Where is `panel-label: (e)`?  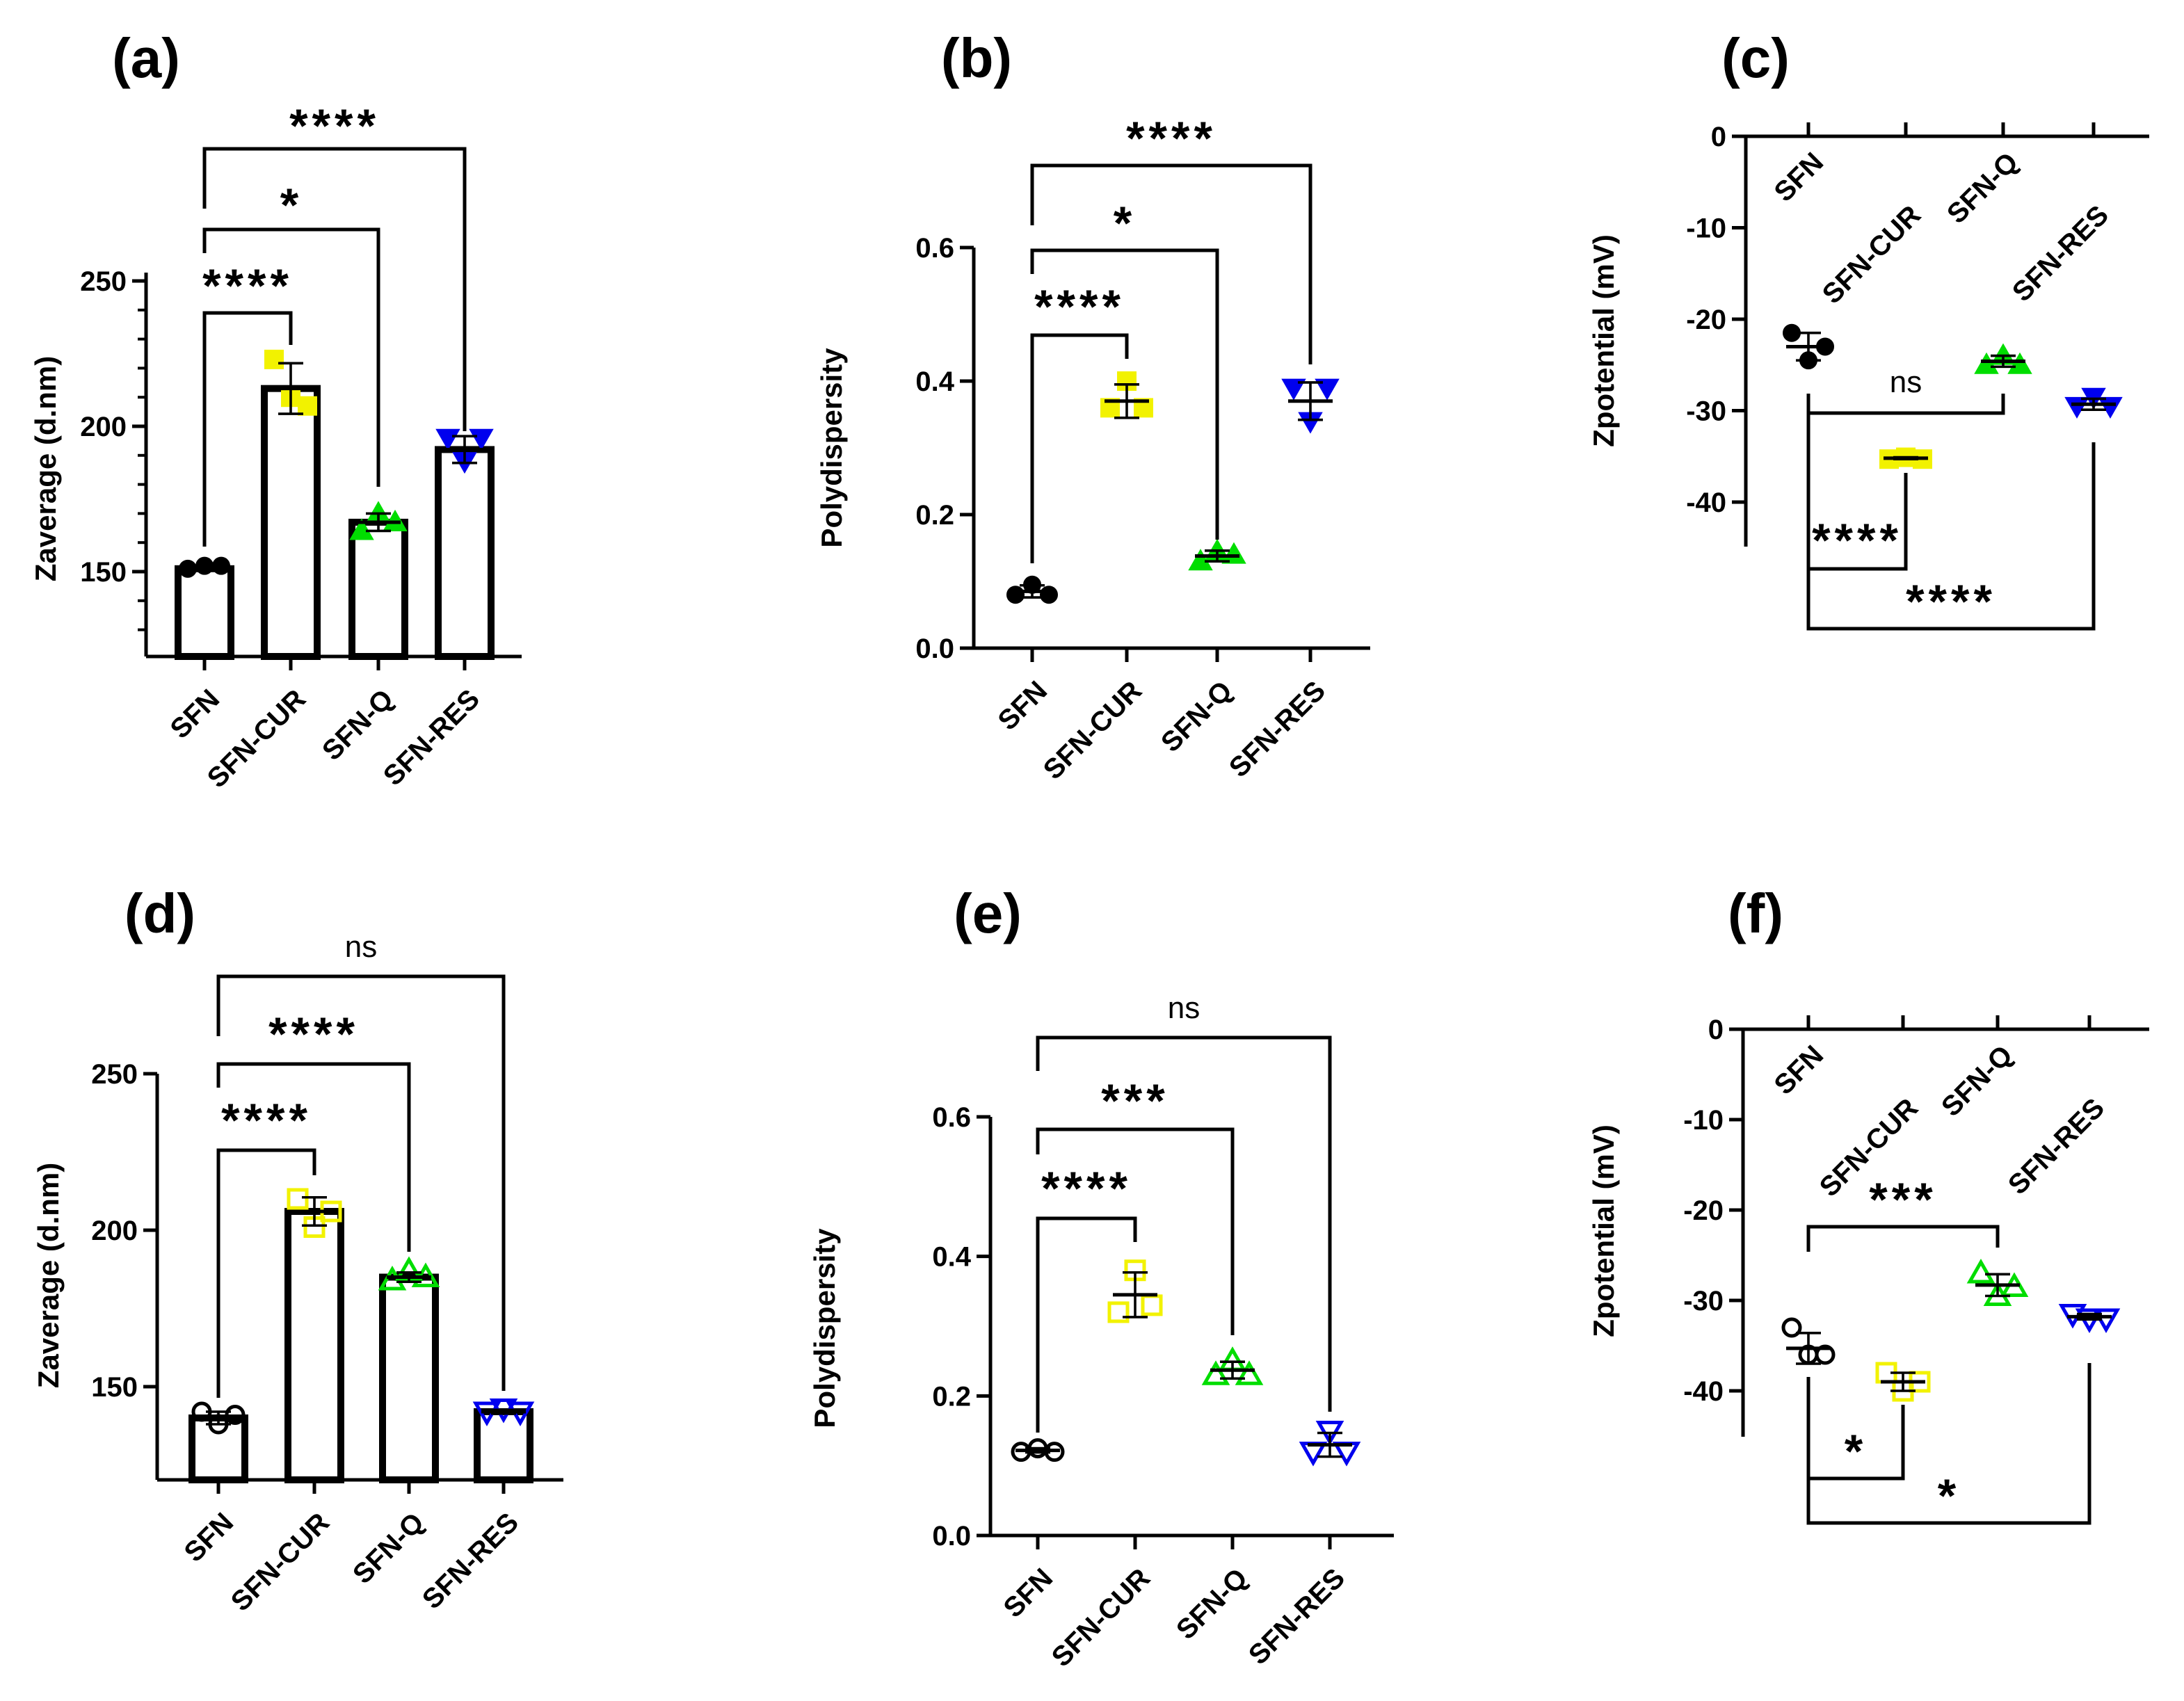 panel-label: (e) is located at coordinates (988, 913).